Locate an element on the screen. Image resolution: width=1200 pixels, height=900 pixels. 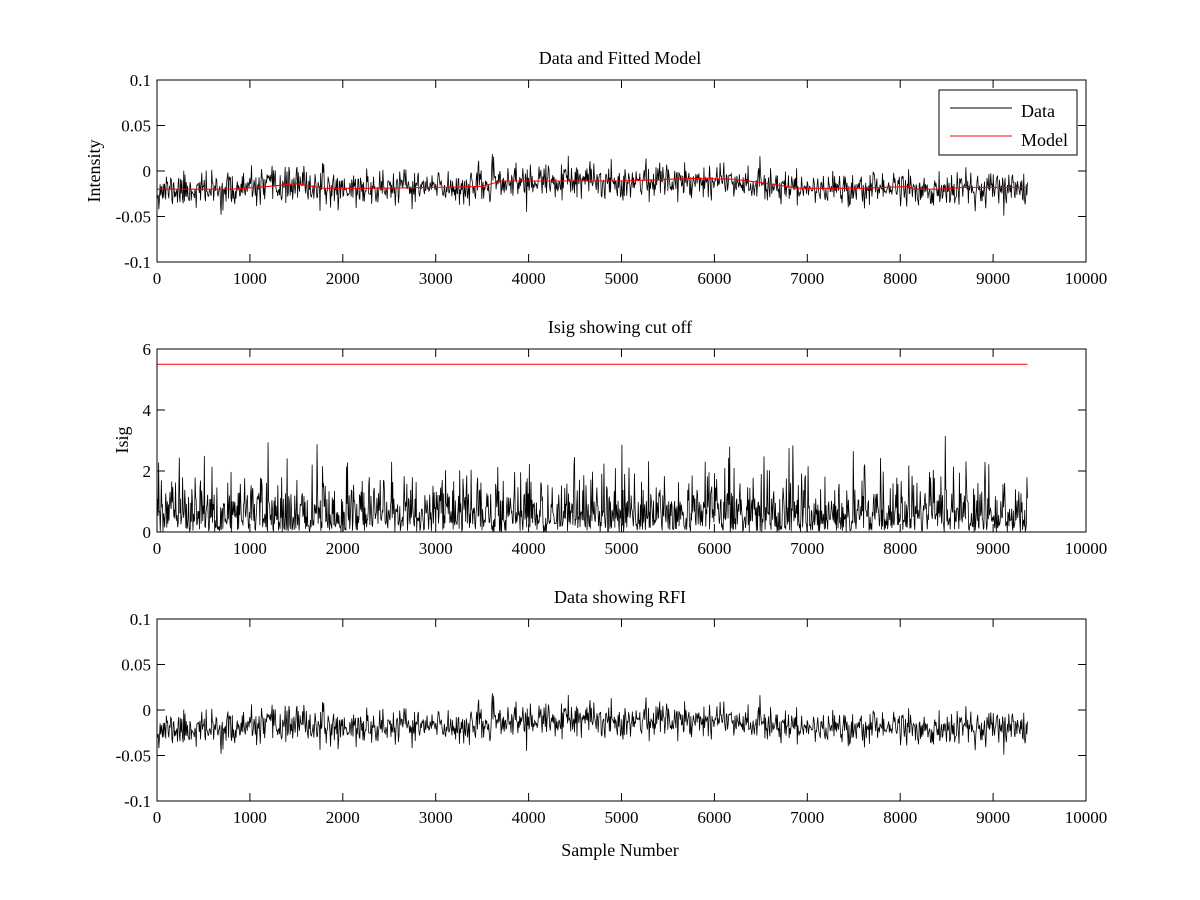
panel-3-y-tick-label: 0.05 is located at coordinates (136, 665).